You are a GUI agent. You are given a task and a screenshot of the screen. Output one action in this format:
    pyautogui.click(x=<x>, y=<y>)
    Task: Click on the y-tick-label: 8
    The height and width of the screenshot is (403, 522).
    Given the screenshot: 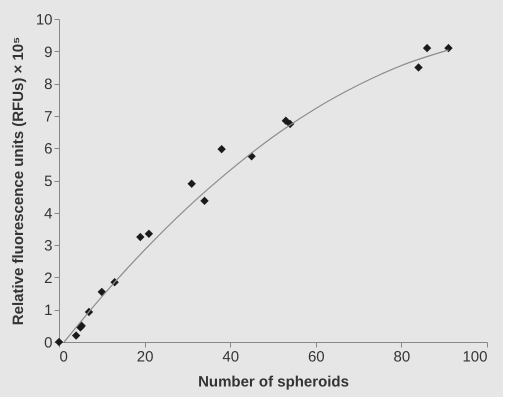 What is the action you would take?
    pyautogui.click(x=48, y=85)
    